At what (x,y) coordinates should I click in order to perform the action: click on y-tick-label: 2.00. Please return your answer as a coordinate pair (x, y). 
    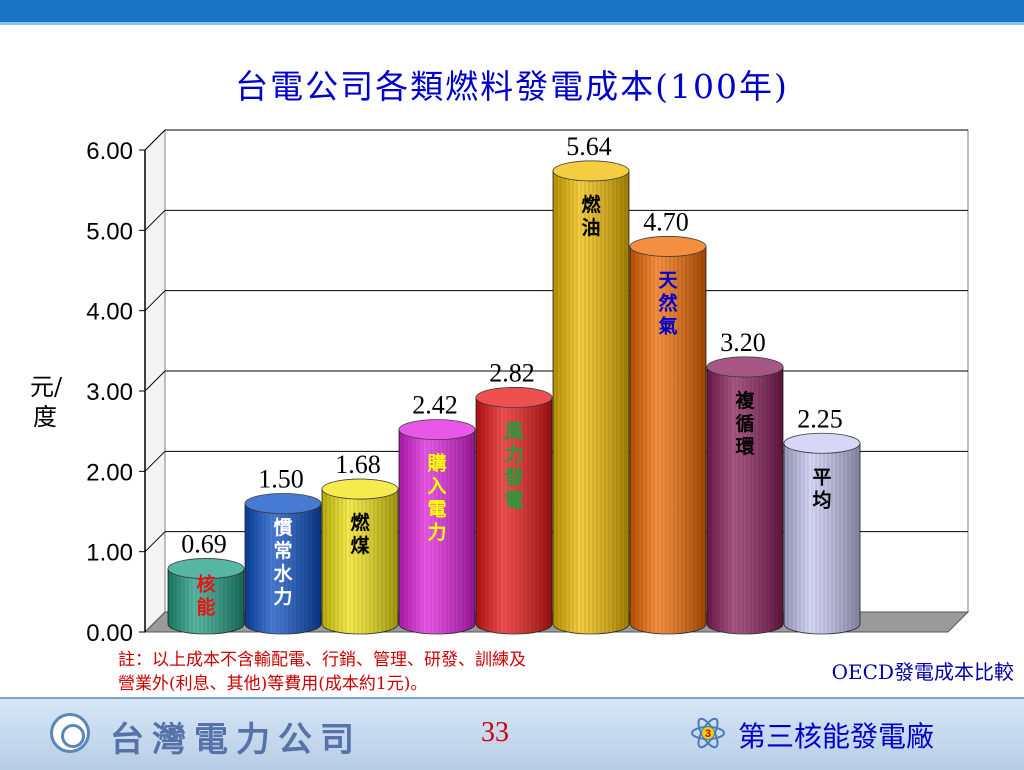
    Looking at the image, I should click on (109, 472).